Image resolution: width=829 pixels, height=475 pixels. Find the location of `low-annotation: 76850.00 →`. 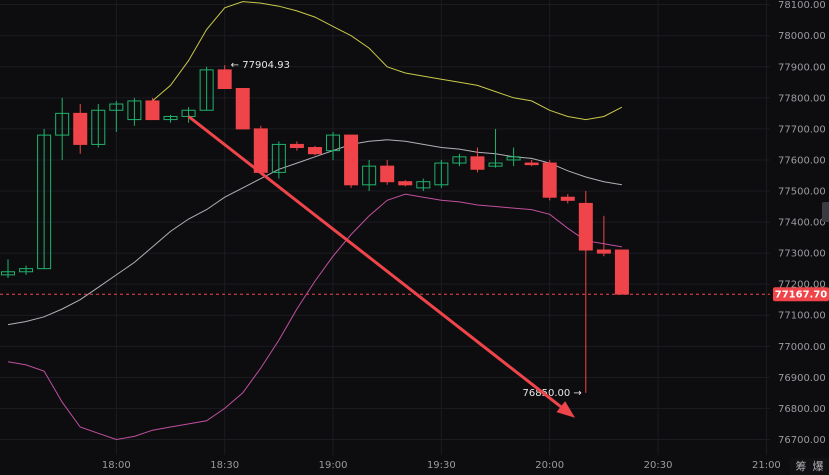

low-annotation: 76850.00 → is located at coordinates (552, 393).